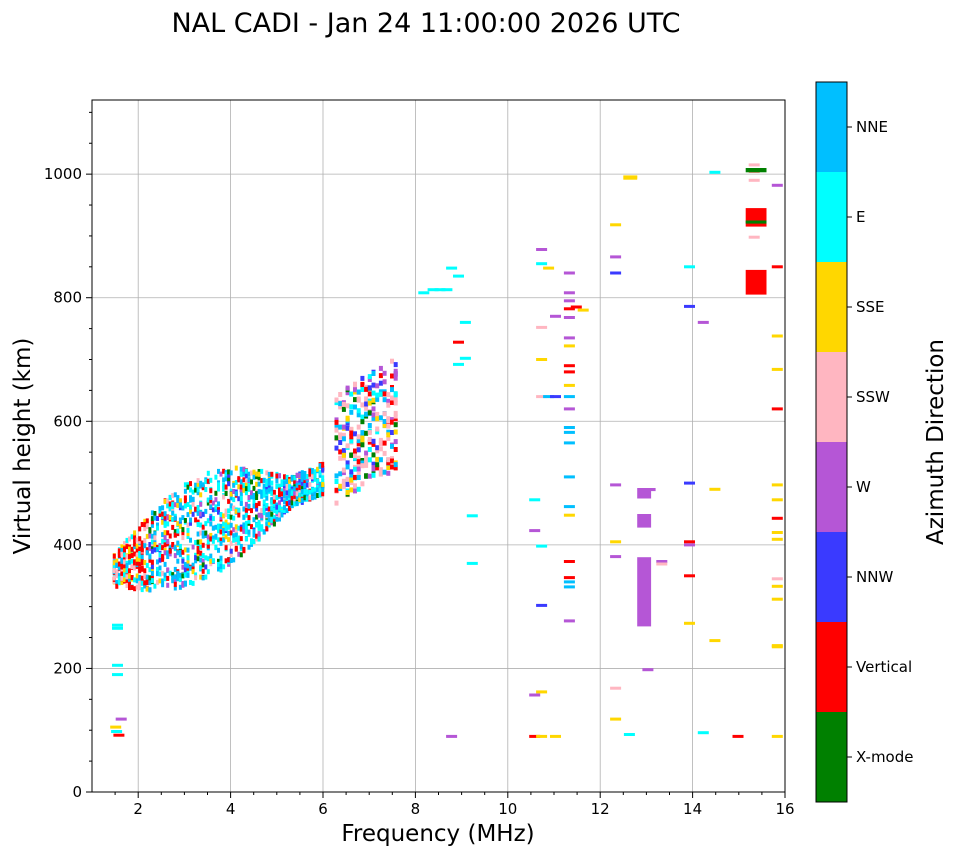 Image resolution: width=958 pixels, height=857 pixels. Describe the element at coordinates (437, 834) in the screenshot. I see `x-axis-label: Frequency (MHz)` at that location.